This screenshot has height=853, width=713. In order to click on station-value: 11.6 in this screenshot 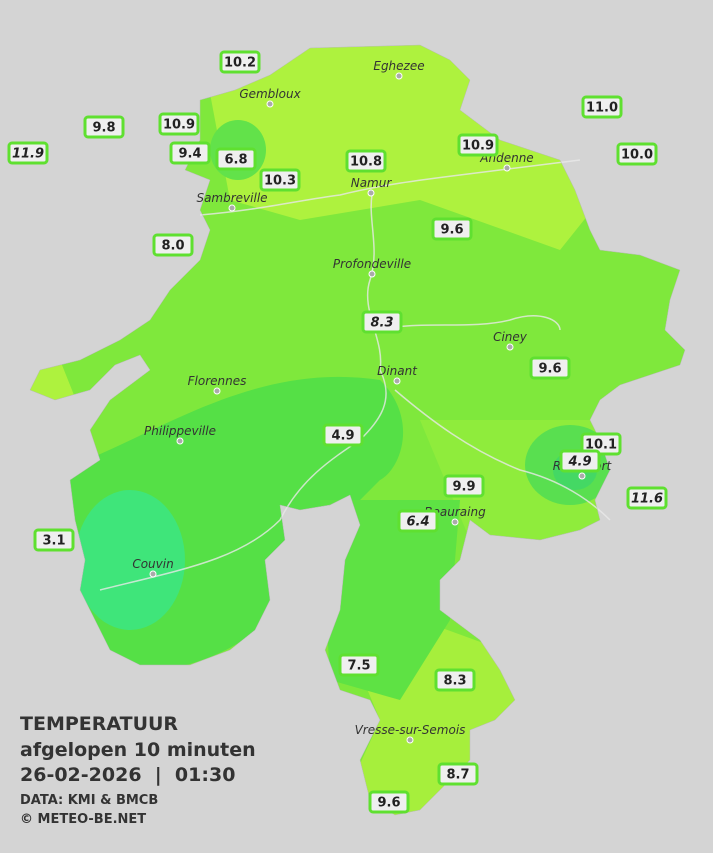, I will do `click(647, 499)`.